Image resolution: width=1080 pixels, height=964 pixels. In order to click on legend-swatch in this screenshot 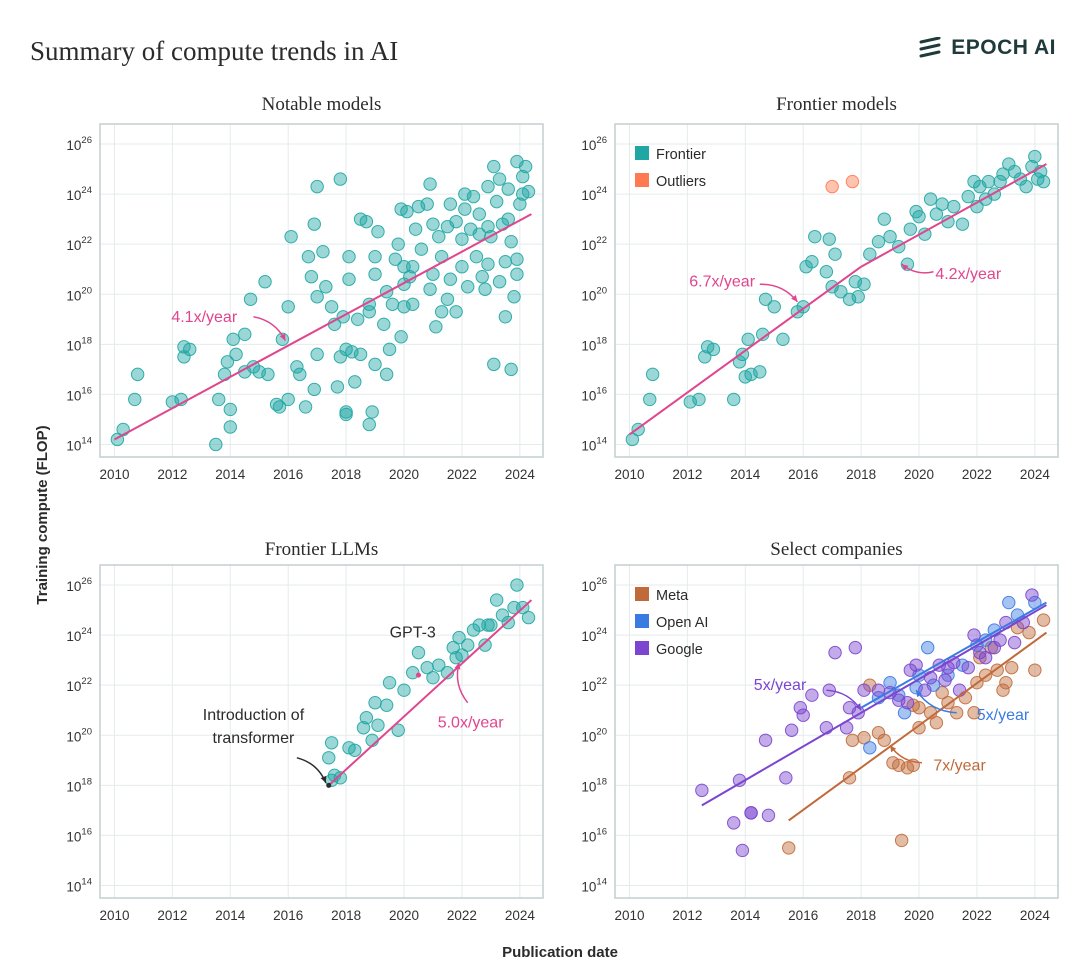, I will do `click(642, 180)`.